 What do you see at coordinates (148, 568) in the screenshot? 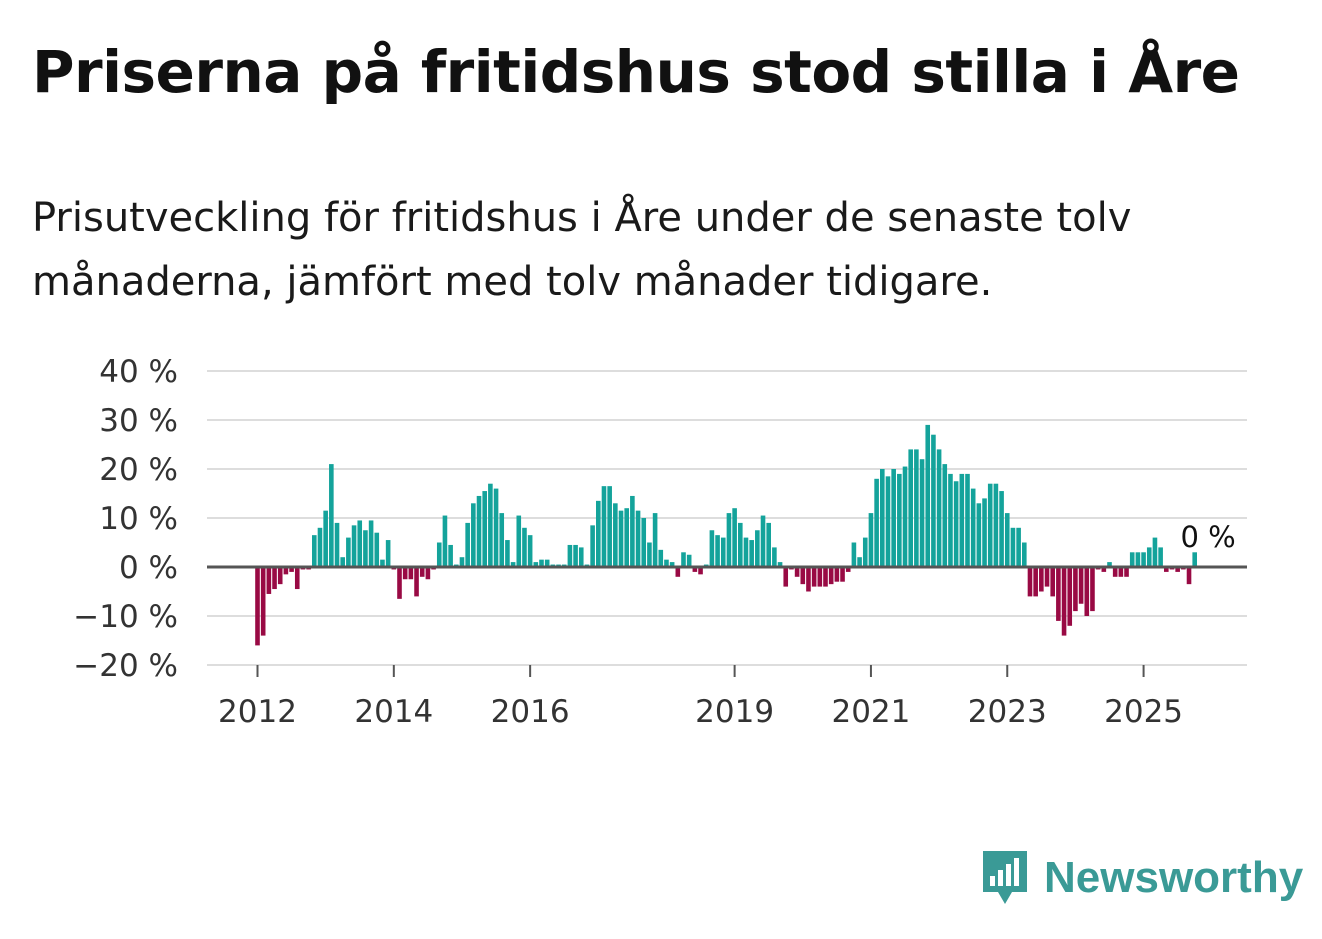
I see `y-tick-label: 0 %` at bounding box center [148, 568].